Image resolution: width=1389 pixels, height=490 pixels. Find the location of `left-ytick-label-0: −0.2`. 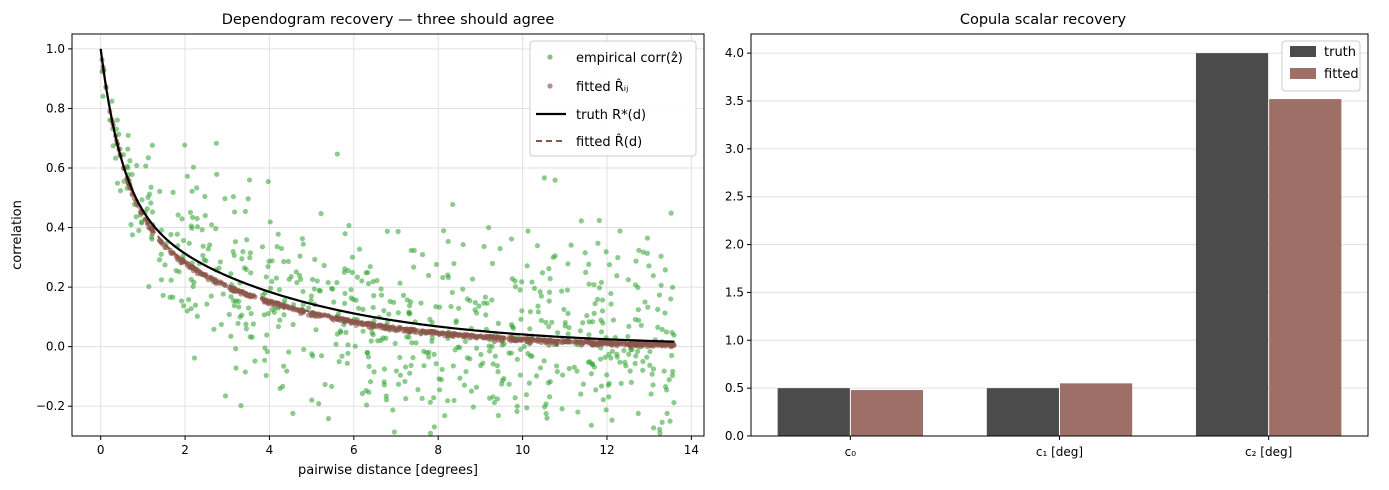

left-ytick-label-0: −0.2 is located at coordinates (50, 406).